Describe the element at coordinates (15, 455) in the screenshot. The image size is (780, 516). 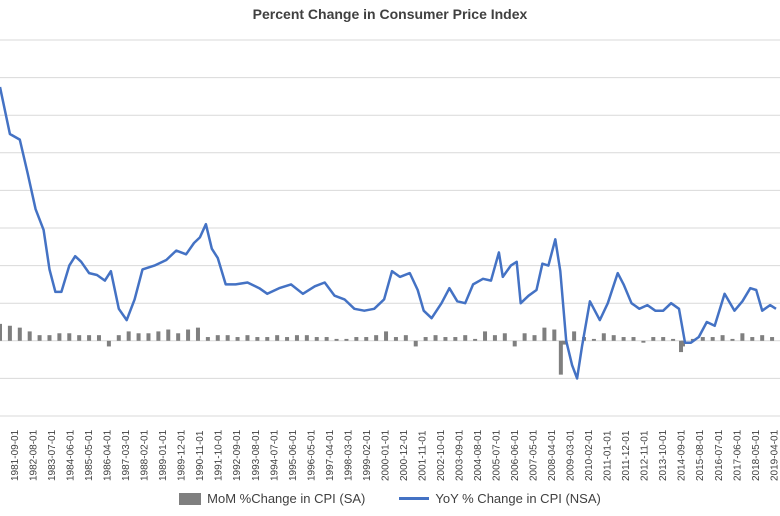
I see `x-tick-label: 1981-09-01` at that location.